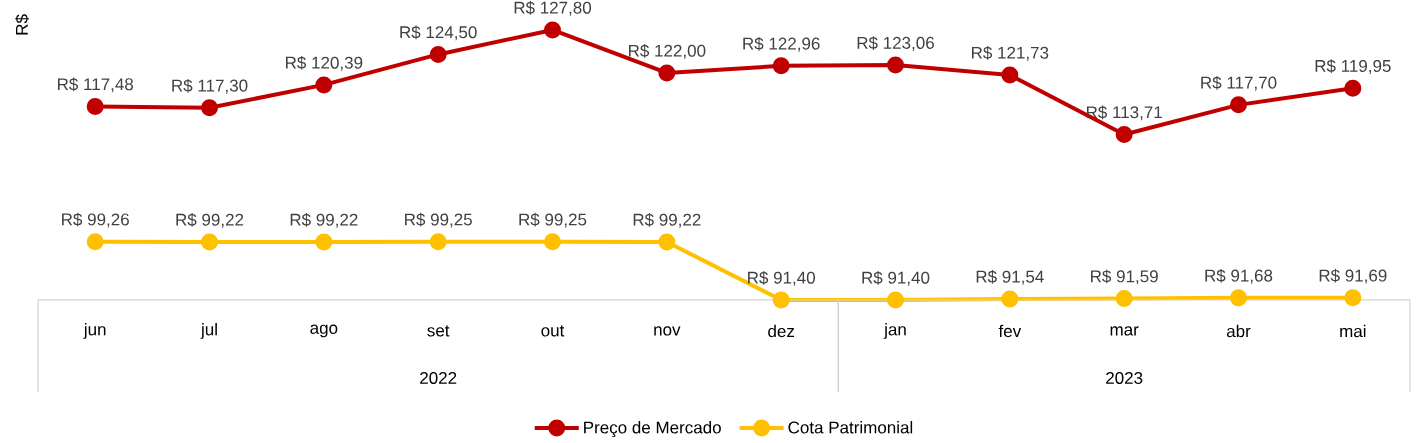 This screenshot has width=1422, height=443. I want to click on data-label: R$ 122,00, so click(667, 51).